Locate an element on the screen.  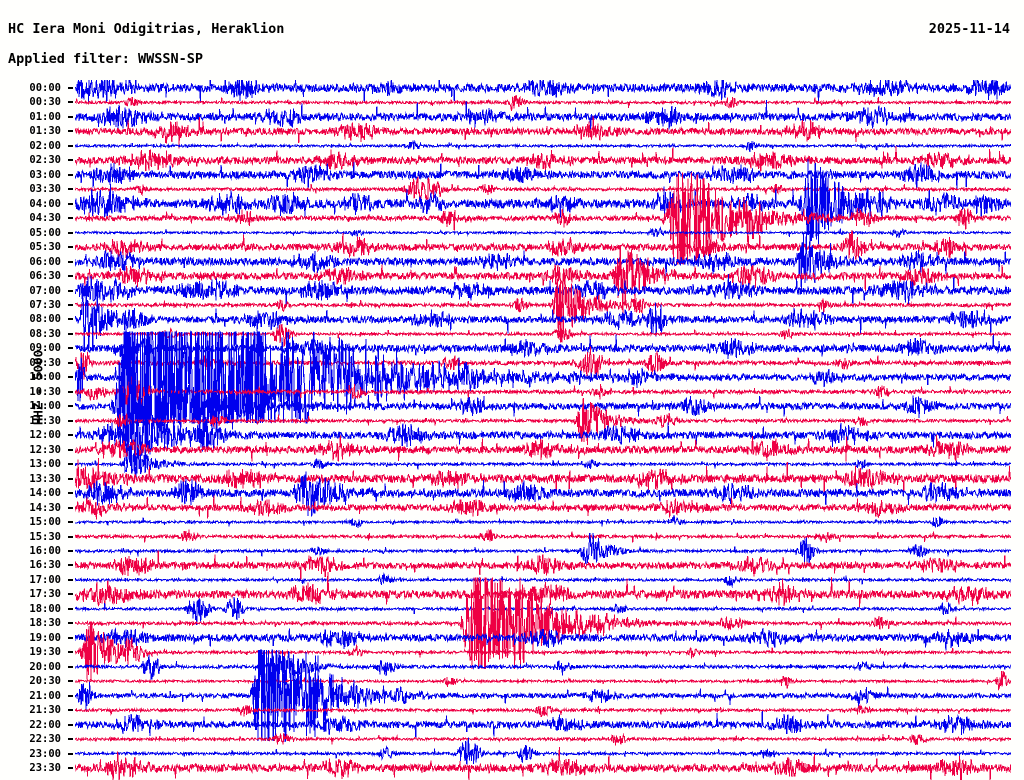
time-label: 00:00 is located at coordinates (45, 88).